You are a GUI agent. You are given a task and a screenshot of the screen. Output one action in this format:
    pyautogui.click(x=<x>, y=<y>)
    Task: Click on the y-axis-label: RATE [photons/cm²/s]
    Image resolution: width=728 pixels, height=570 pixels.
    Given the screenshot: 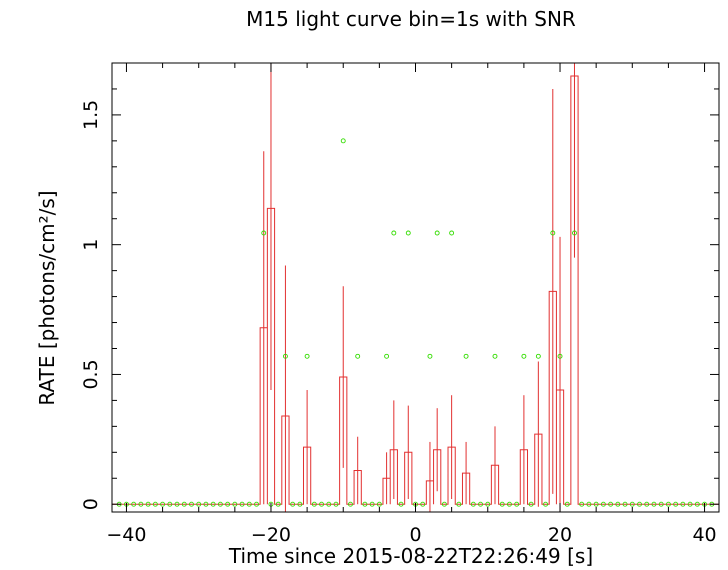 What is the action you would take?
    pyautogui.click(x=47, y=297)
    